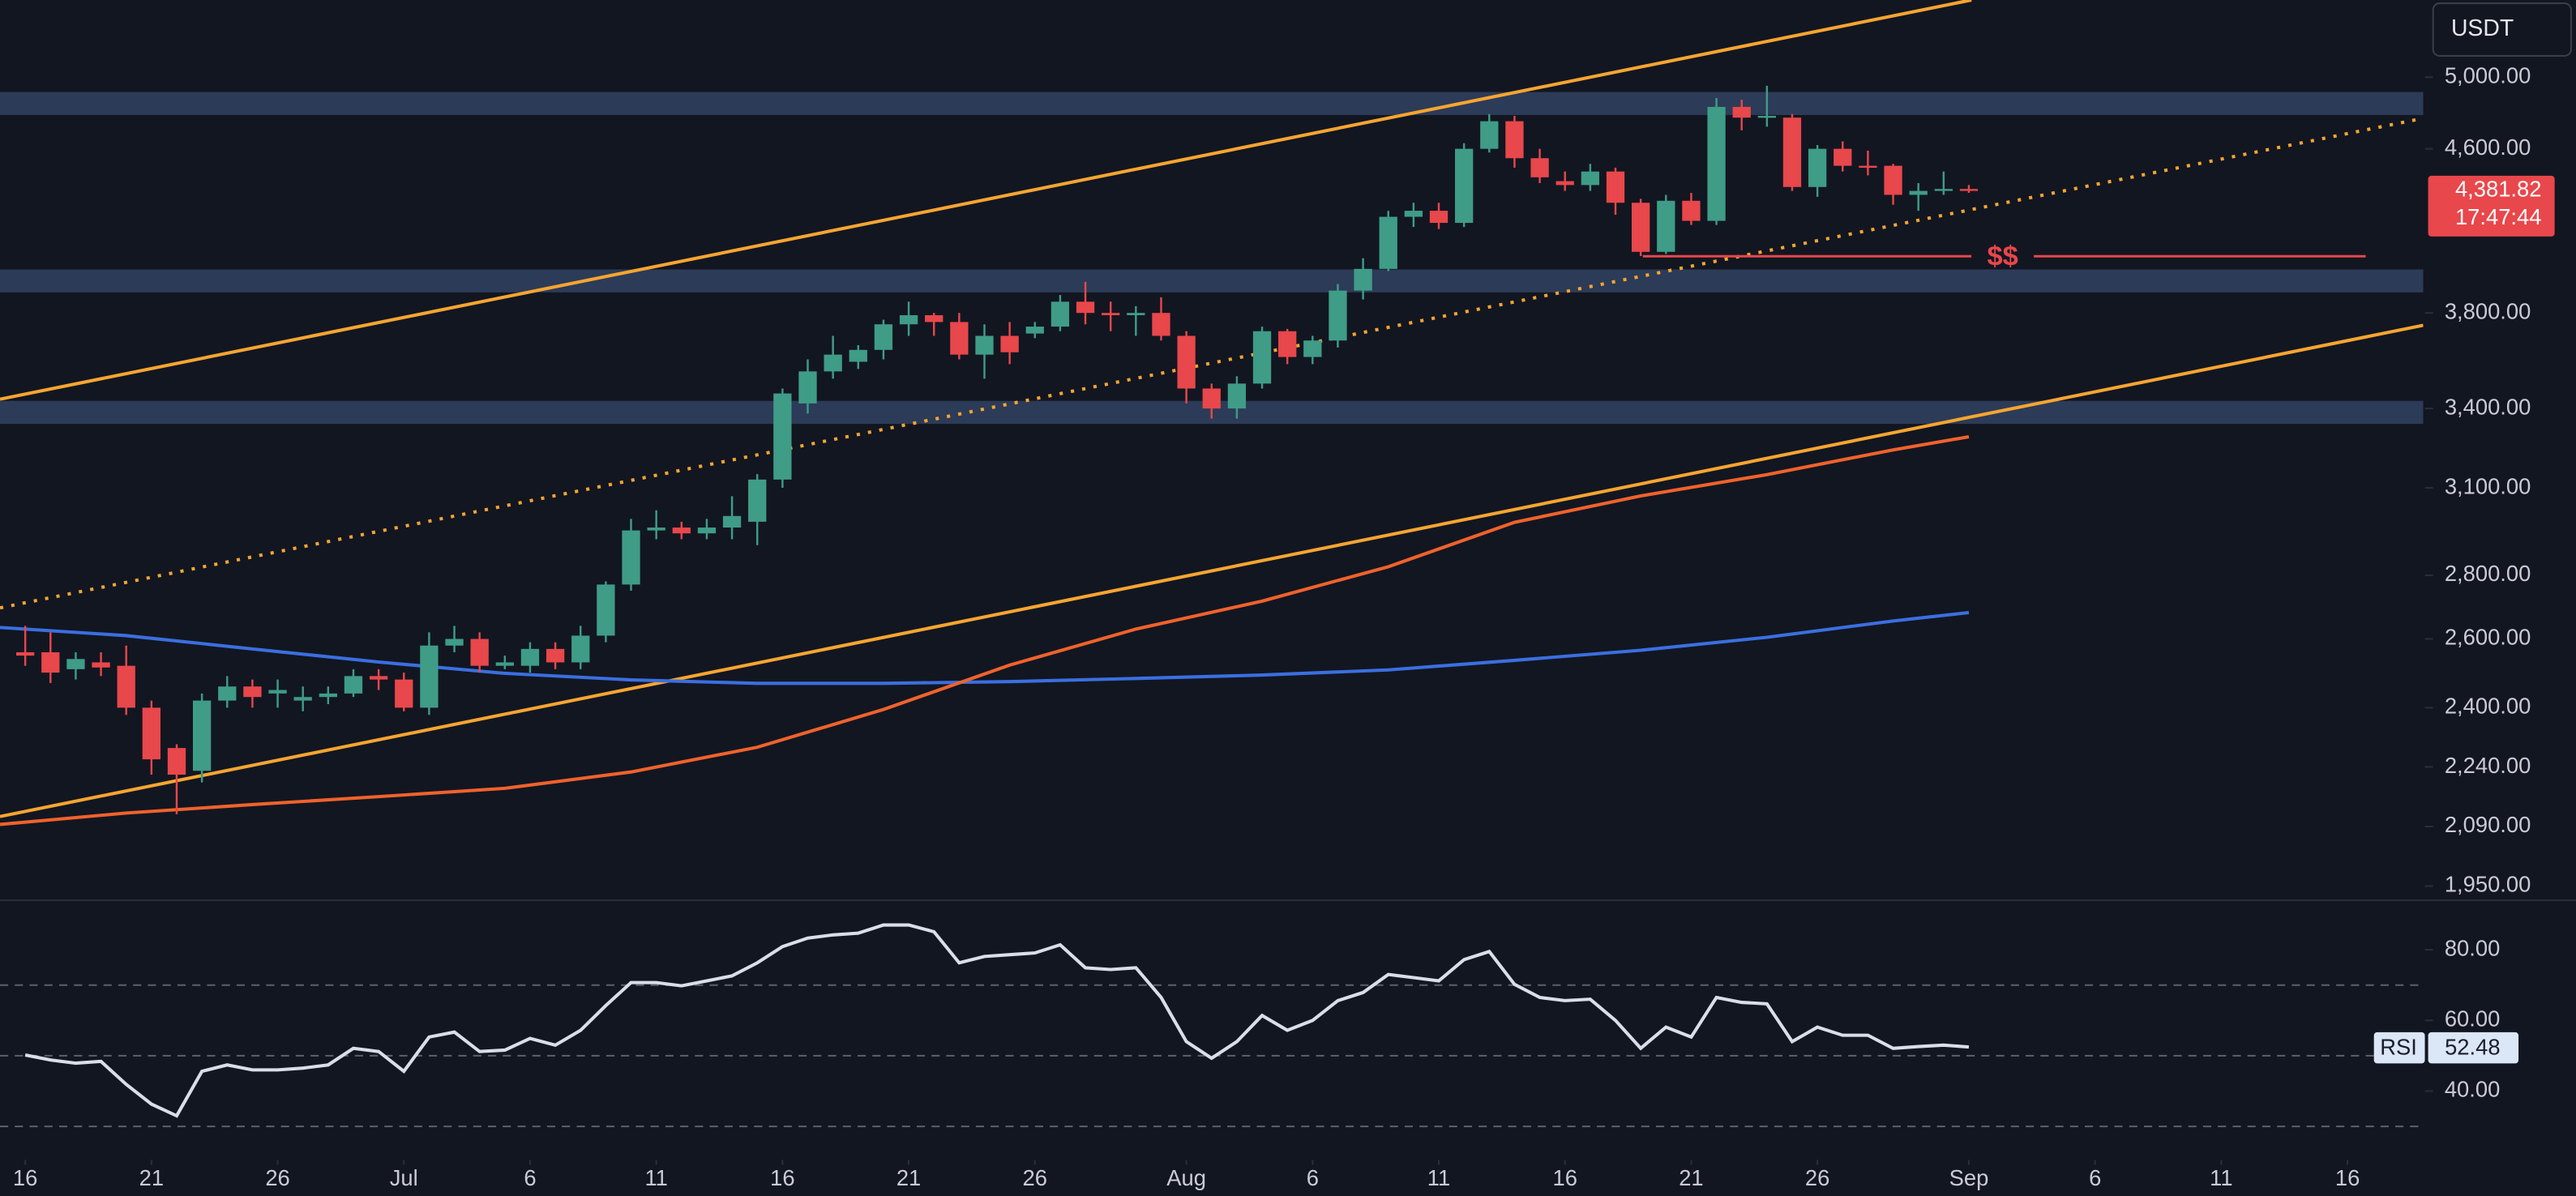  Describe the element at coordinates (2488, 147) in the screenshot. I see `y-tick-label: 4,600.00` at that location.